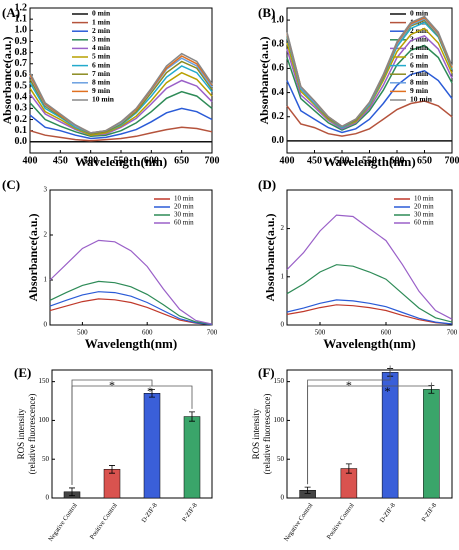 This screenshot has height=550, width=459. What do you see at coordinates (279, 381) in the screenshot?
I see `y-tick-label: 150` at bounding box center [279, 381].